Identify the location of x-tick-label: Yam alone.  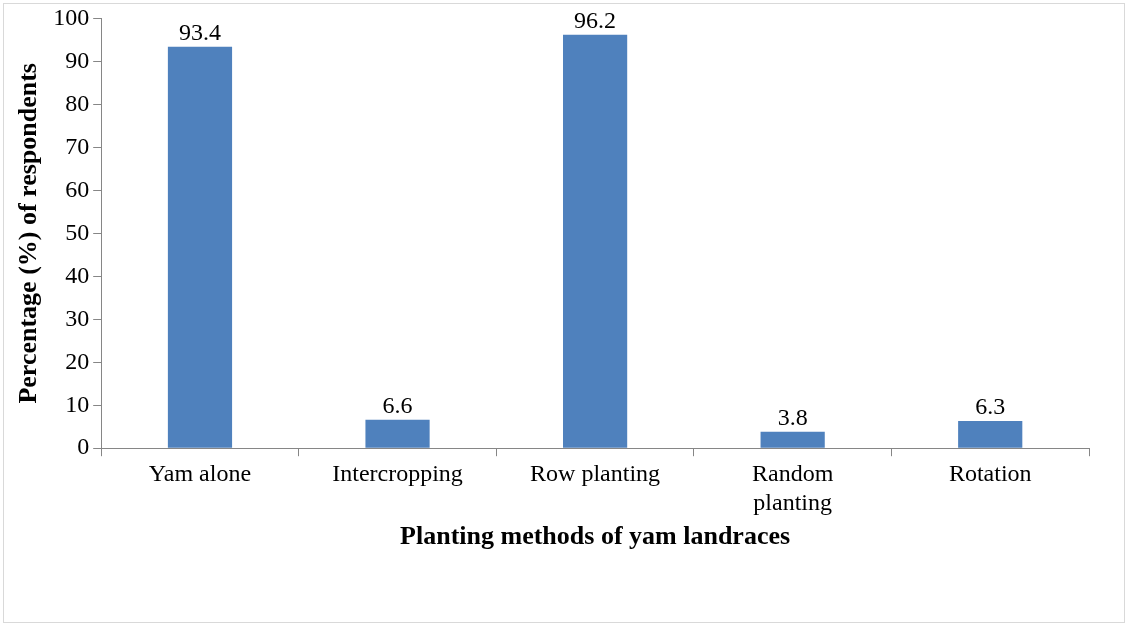
(200, 472).